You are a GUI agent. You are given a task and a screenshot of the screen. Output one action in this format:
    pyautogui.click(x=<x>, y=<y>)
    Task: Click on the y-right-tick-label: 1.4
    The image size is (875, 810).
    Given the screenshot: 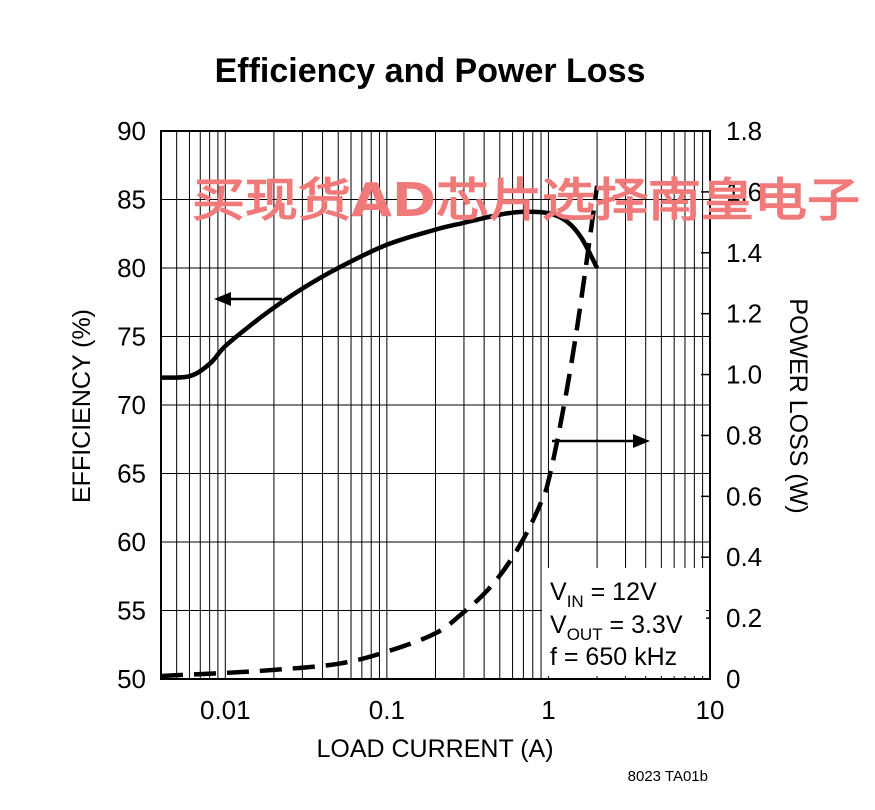 What is the action you would take?
    pyautogui.click(x=744, y=253)
    